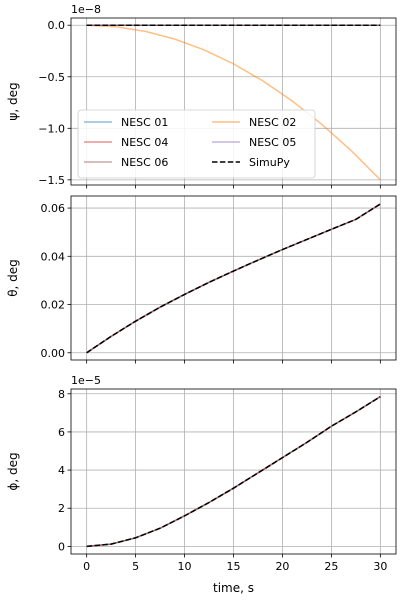 The image size is (400, 600). I want to click on legend-label-nesc-01: NESC 01, so click(144, 122).